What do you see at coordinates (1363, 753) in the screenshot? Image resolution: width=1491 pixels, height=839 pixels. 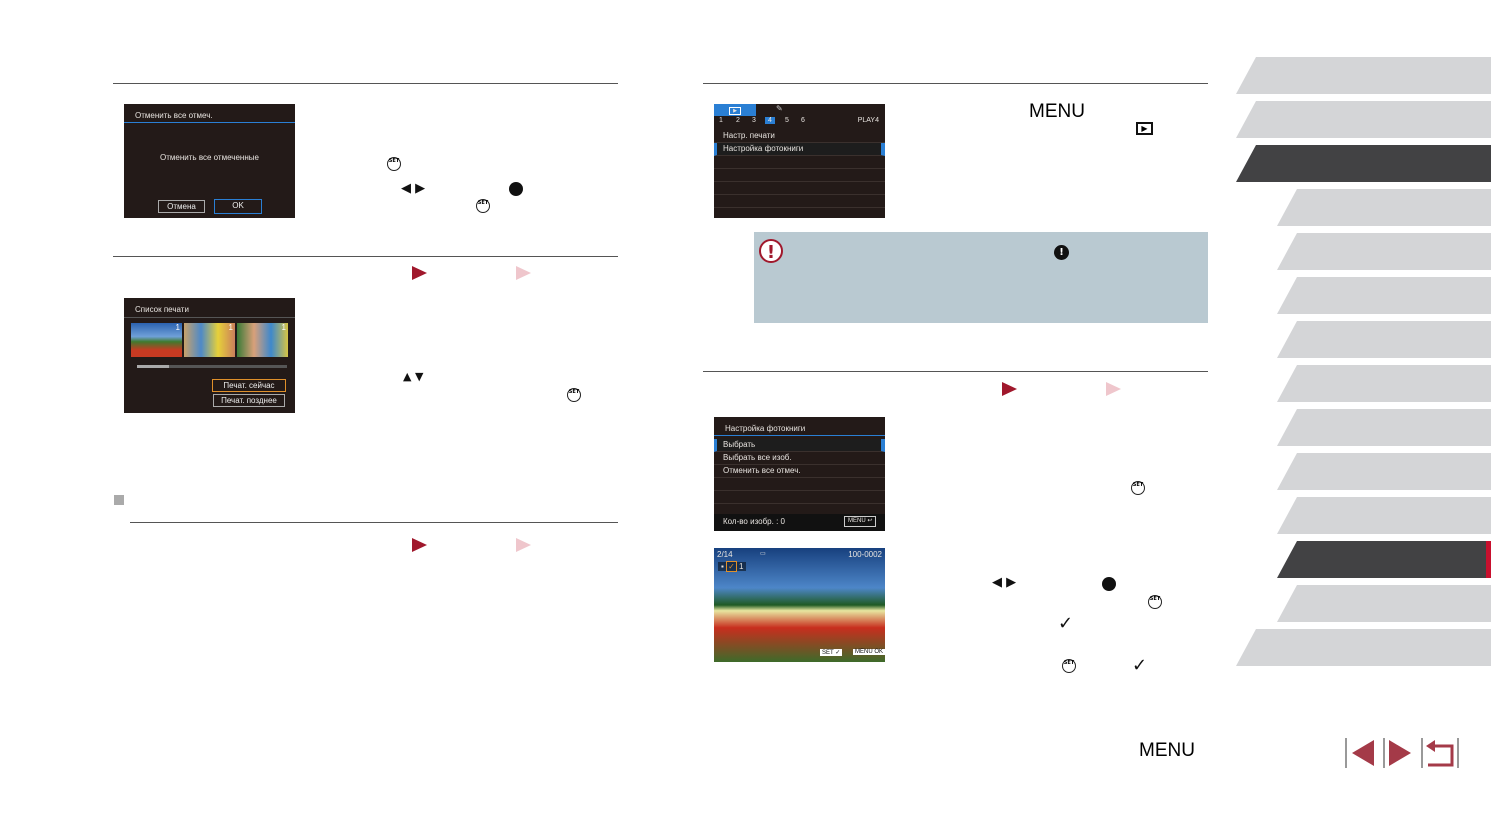 I see `prev-page-icon` at bounding box center [1363, 753].